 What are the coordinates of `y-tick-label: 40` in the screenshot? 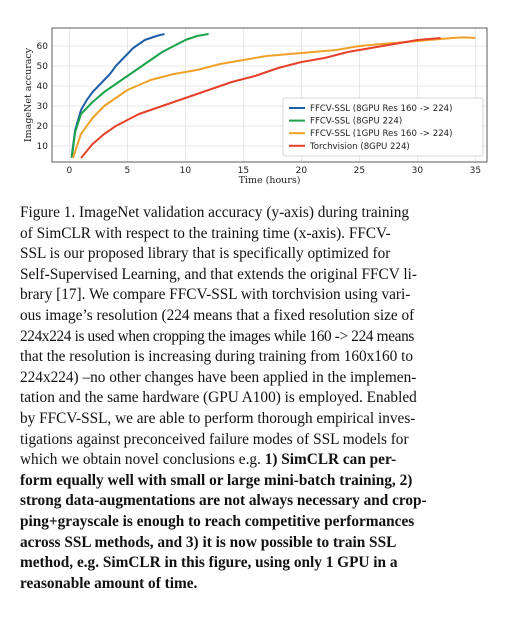 It's located at (43, 87).